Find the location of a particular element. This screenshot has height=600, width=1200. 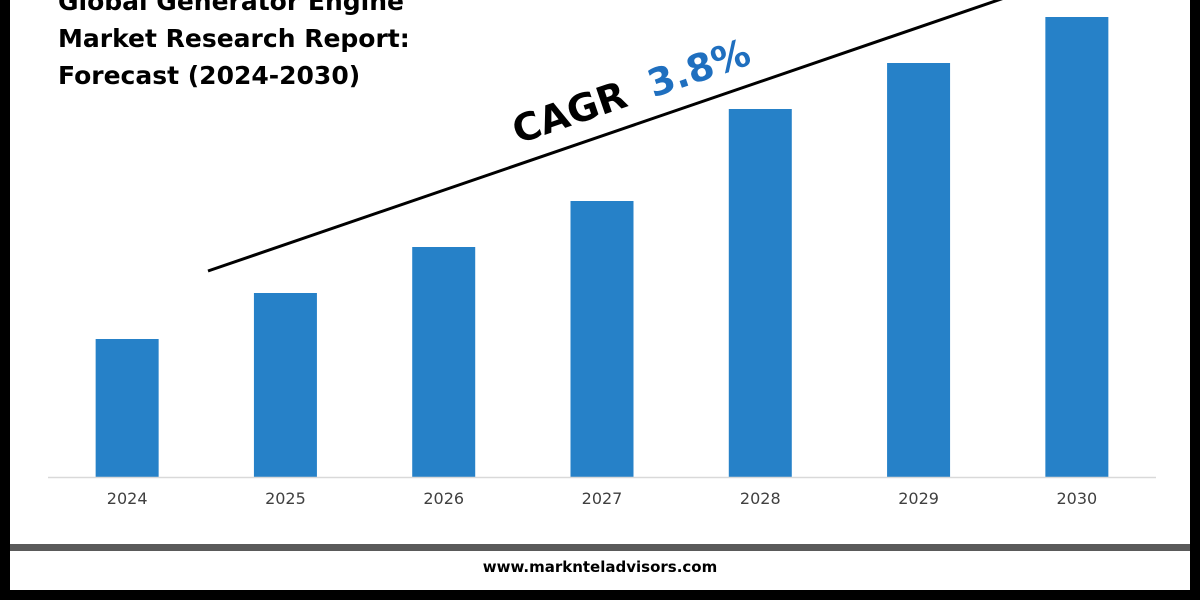

footer-band is located at coordinates (600, 547).